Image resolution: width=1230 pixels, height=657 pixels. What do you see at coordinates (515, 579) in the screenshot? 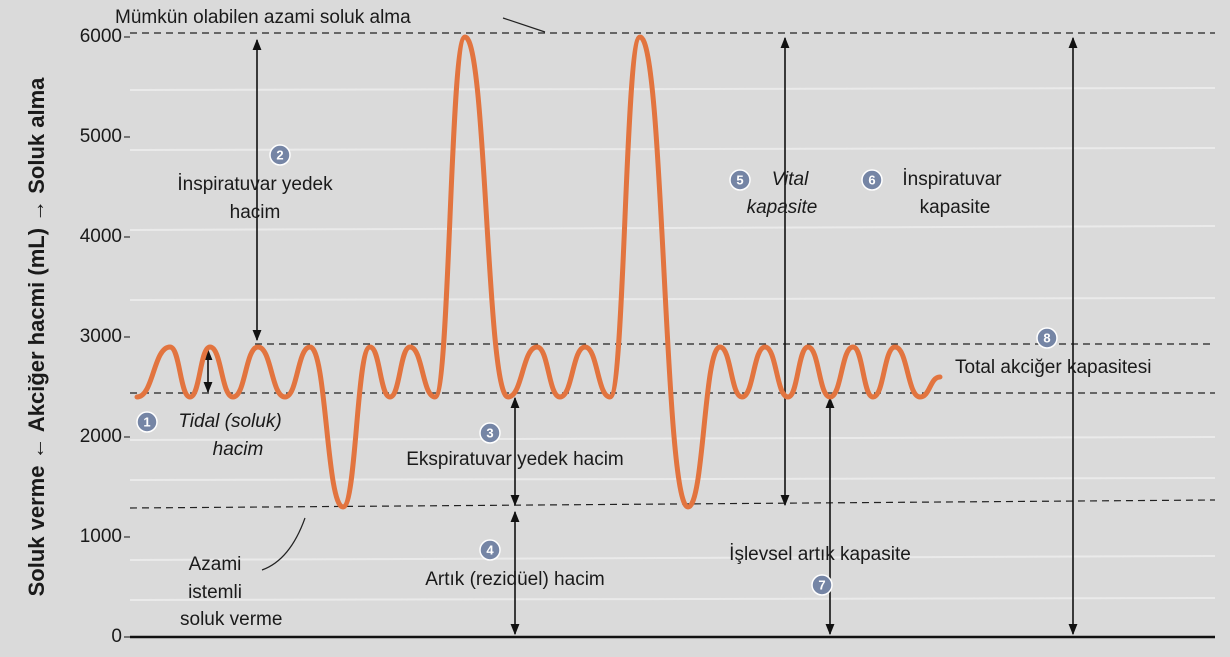
I see `annotation-text: Artık (rezidüel) hacim` at bounding box center [515, 579].